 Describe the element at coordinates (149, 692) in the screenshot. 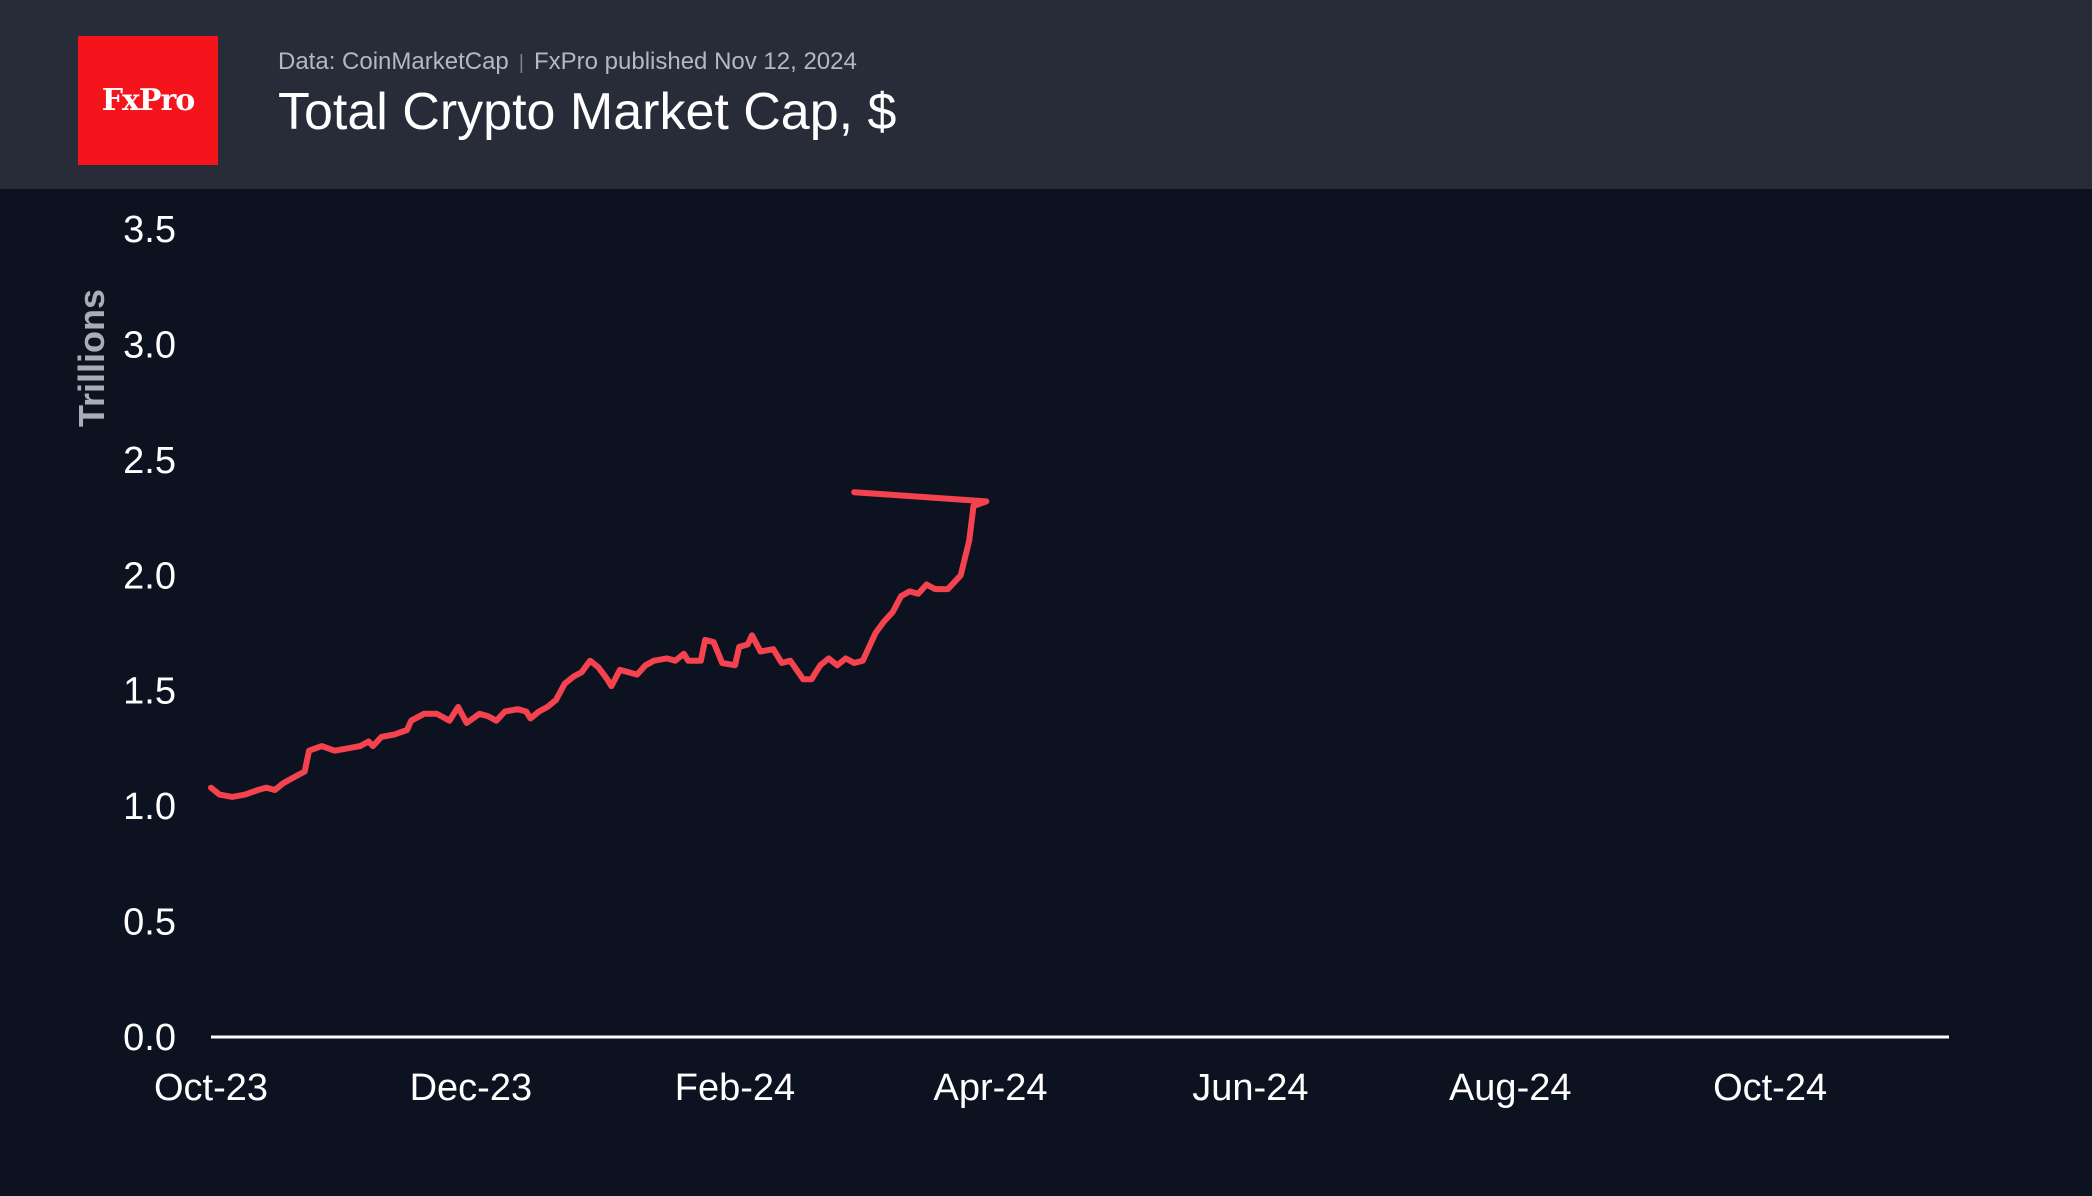

I see `y-tick-label: 1.5` at that location.